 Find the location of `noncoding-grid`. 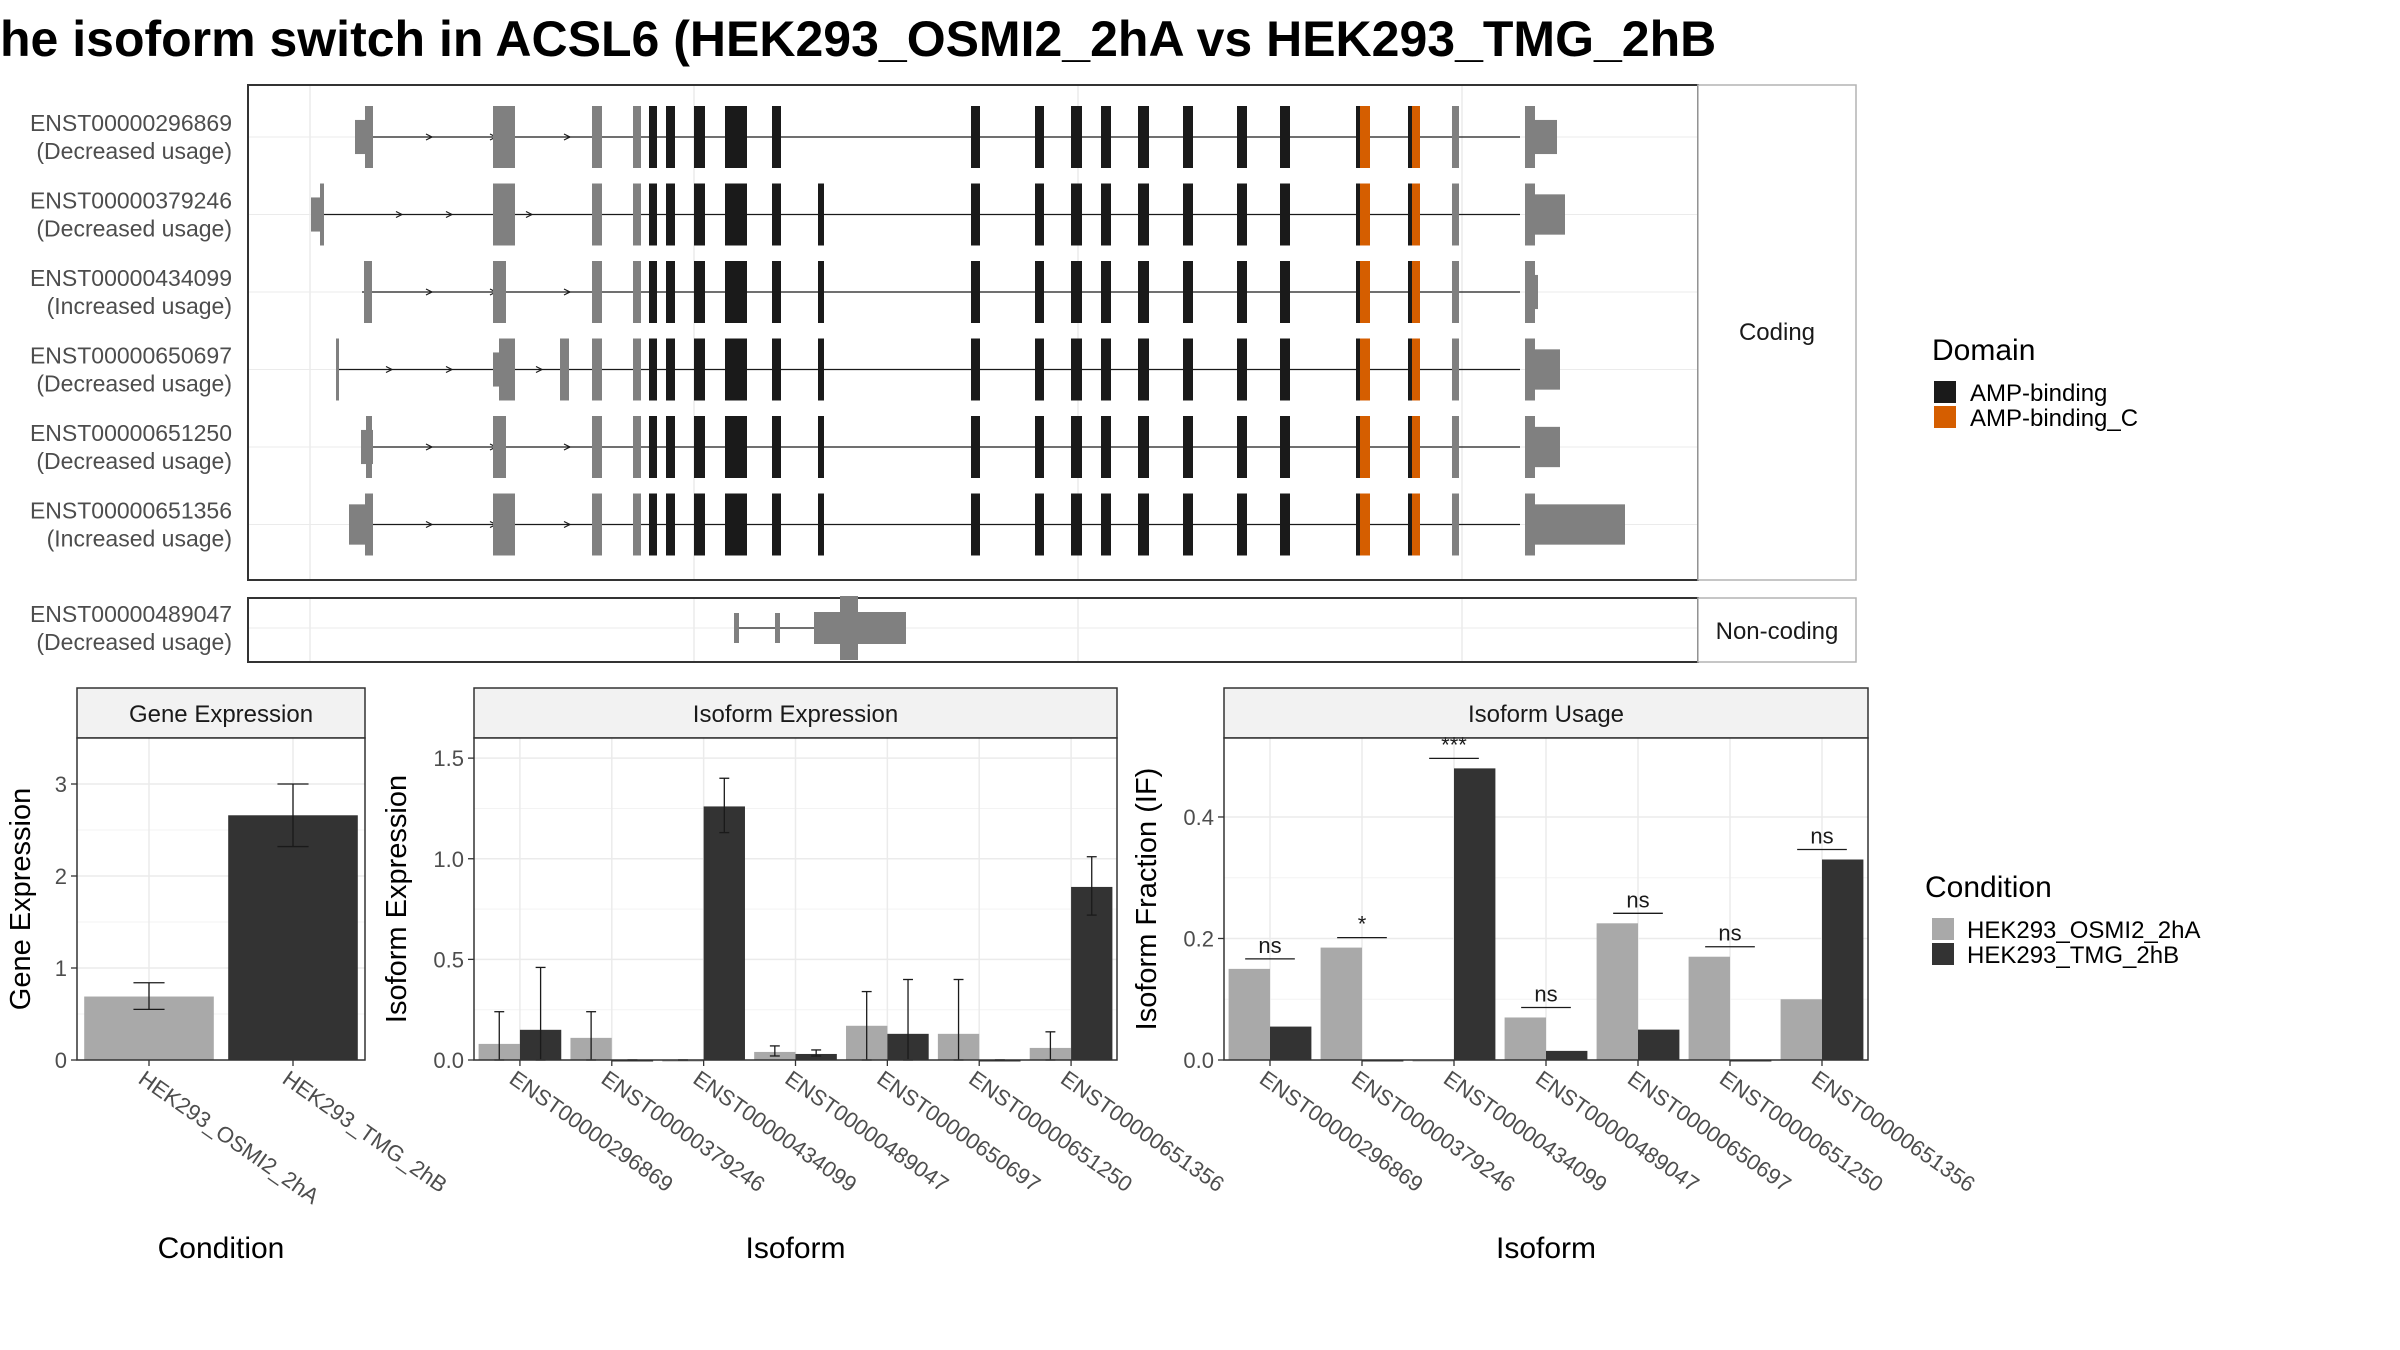

noncoding-grid is located at coordinates (973, 630).